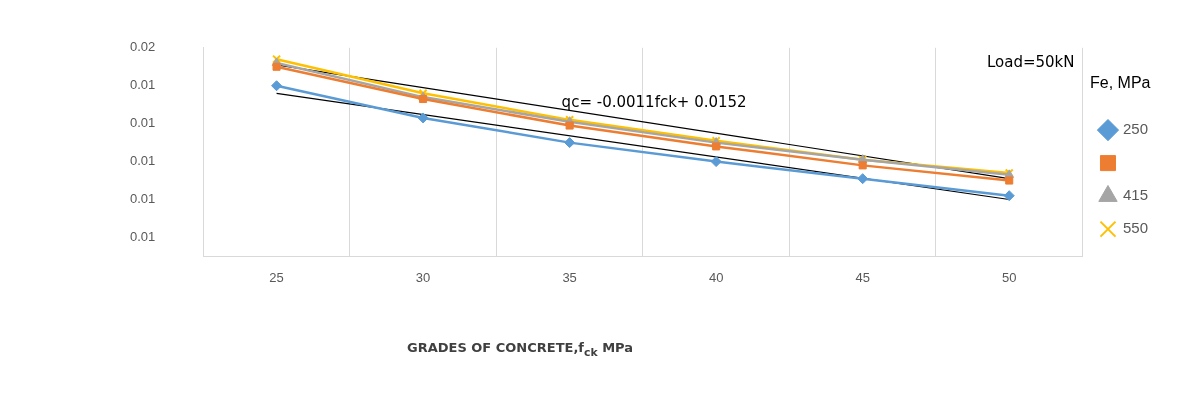 The image size is (1178, 417). I want to click on x-tick-label: 40, so click(716, 277).